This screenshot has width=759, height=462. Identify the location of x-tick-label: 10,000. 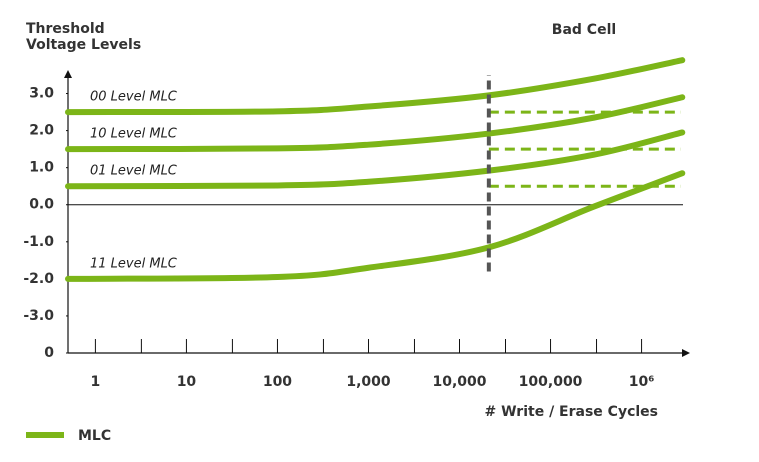
(459, 382).